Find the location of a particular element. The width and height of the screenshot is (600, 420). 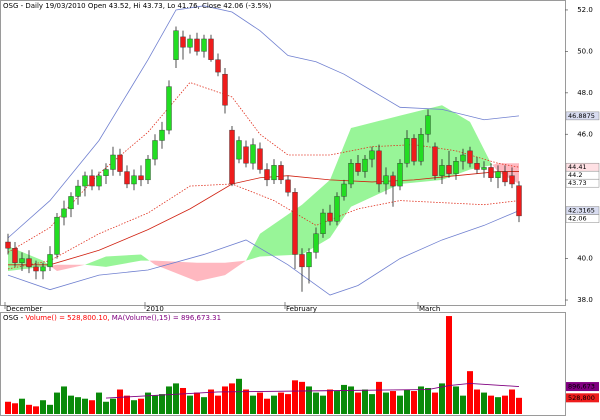

legend-volume: Volume() = 528,800.10, is located at coordinates (67, 318).